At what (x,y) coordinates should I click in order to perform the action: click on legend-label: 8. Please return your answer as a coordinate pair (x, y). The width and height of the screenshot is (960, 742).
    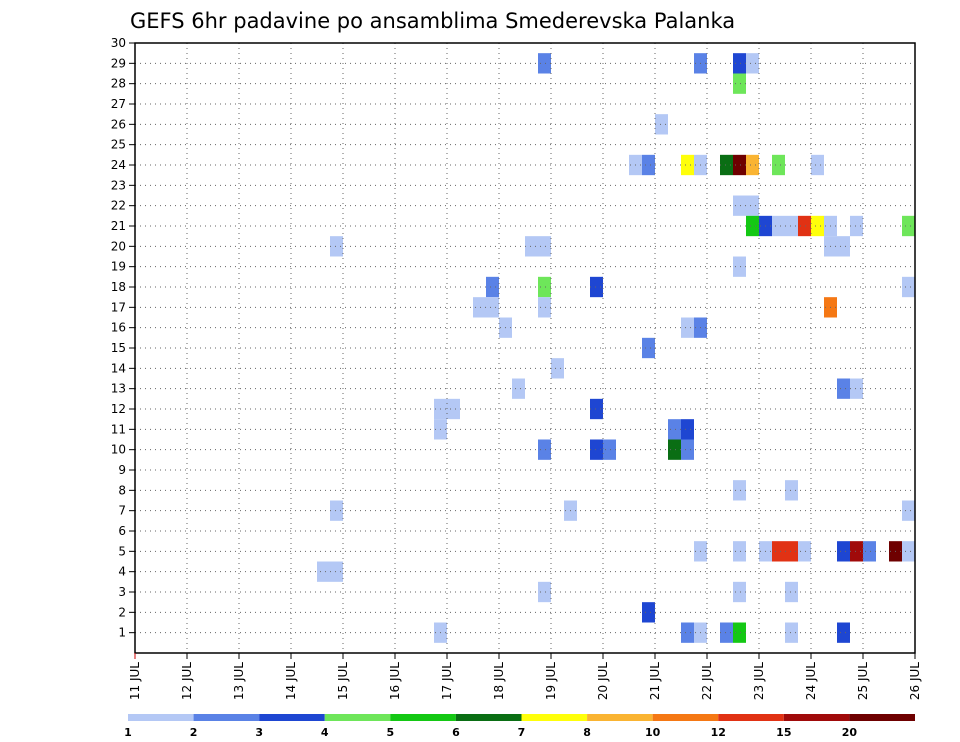
    Looking at the image, I should click on (587, 732).